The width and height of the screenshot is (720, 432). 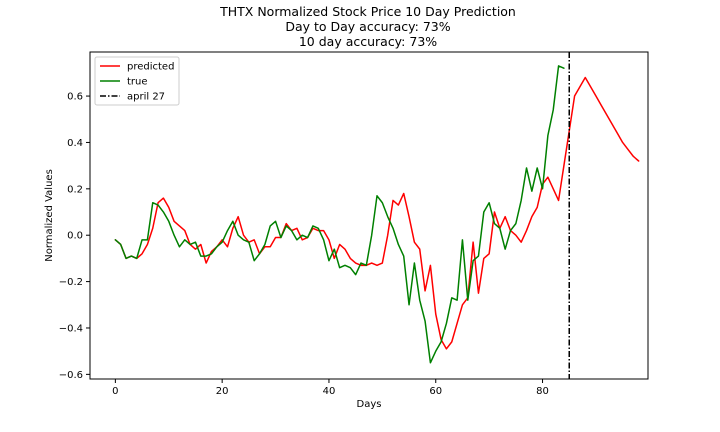 What do you see at coordinates (49, 215) in the screenshot?
I see `y-axis-label: Normalized Values` at bounding box center [49, 215].